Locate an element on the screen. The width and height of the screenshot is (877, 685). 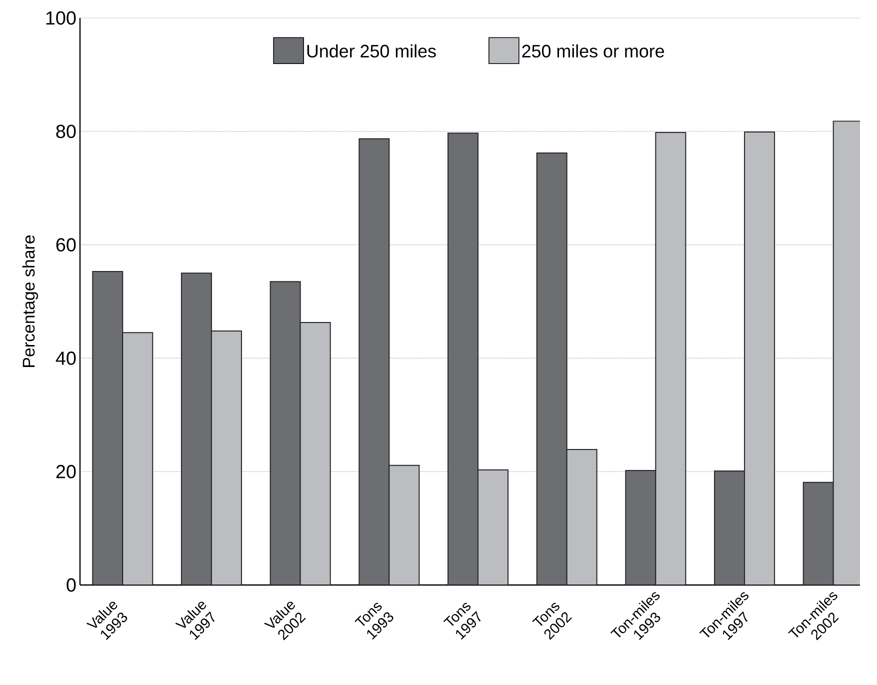
y-tick-label: 0 is located at coordinates (71, 585).